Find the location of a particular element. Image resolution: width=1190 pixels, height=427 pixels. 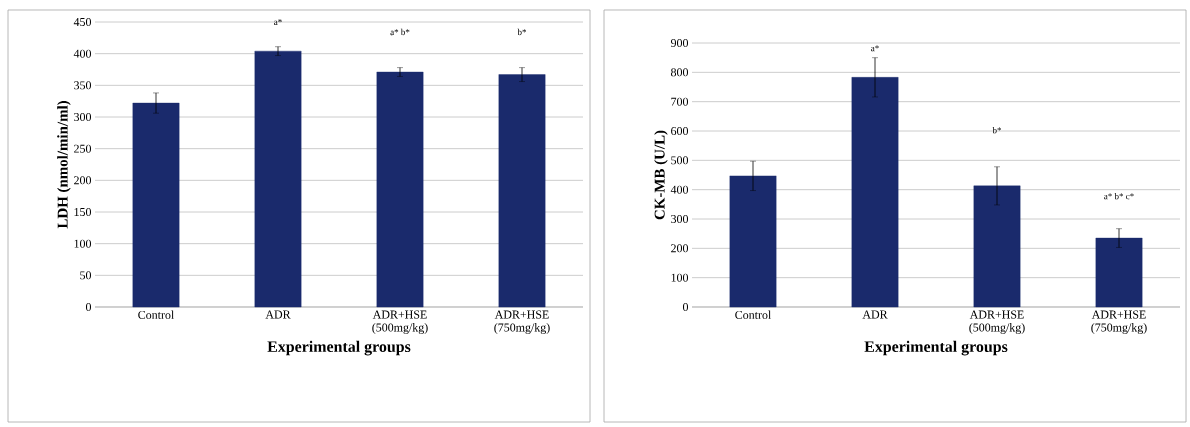

annotation: a* b* is located at coordinates (400, 32).